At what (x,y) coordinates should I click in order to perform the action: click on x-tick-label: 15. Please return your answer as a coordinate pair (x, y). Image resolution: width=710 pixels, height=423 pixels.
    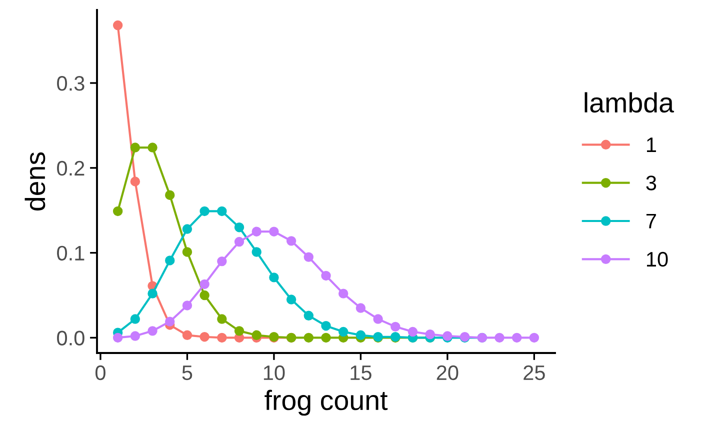
    Looking at the image, I should click on (361, 373).